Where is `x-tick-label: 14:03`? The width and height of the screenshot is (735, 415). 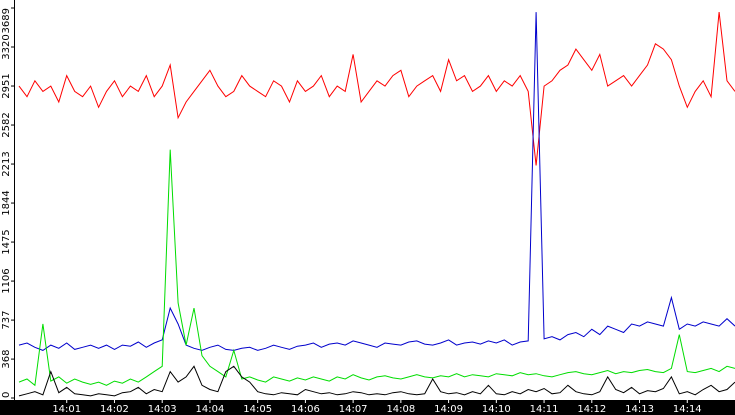
x-tick-label: 14:03 is located at coordinates (162, 409).